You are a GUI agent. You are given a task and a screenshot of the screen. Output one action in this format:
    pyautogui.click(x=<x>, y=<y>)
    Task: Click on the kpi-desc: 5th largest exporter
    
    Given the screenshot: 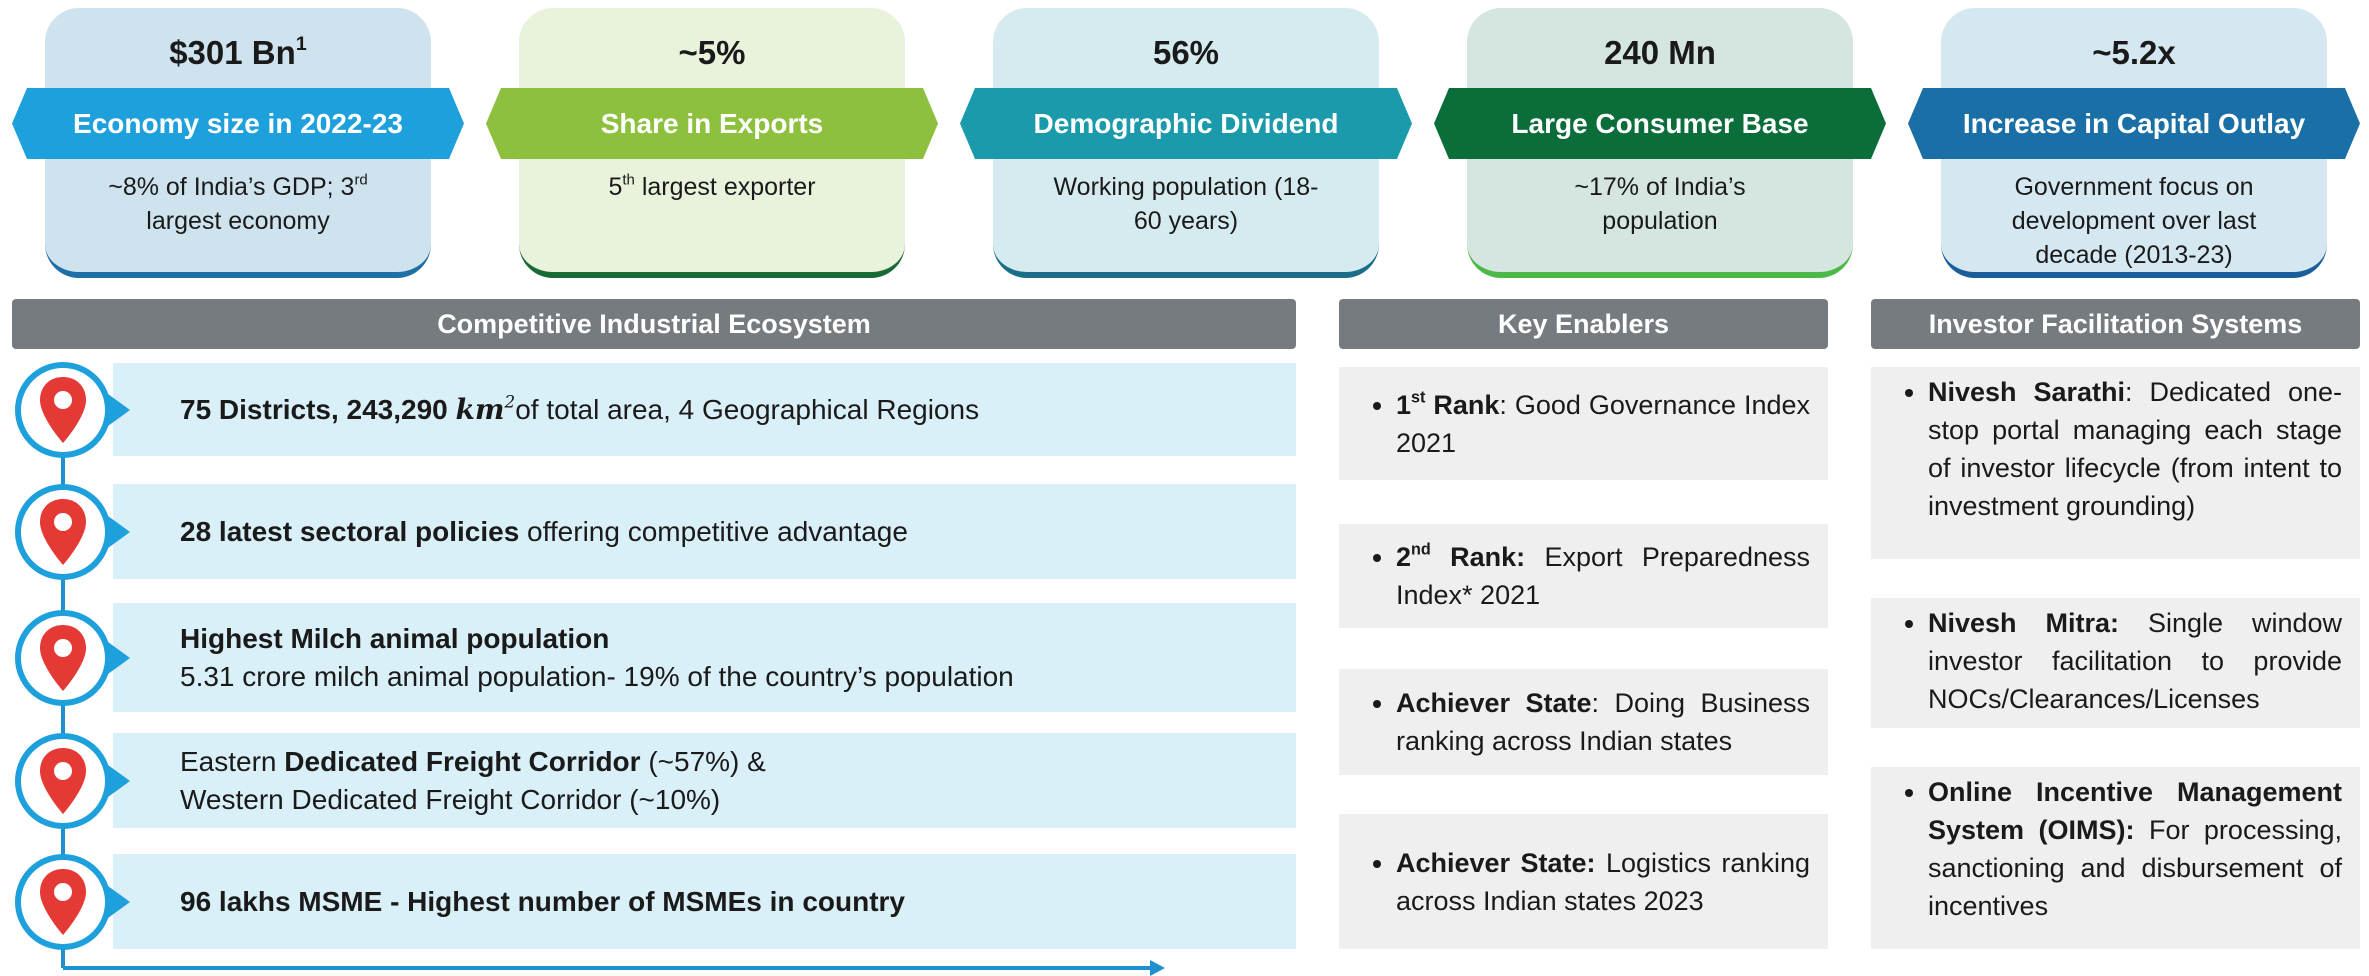 What is the action you would take?
    pyautogui.click(x=712, y=187)
    